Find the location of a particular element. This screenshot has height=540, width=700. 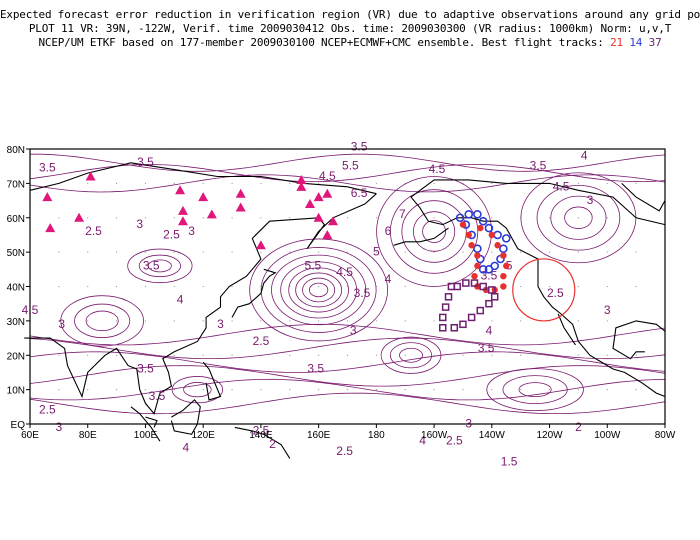

lat-label: 60N is located at coordinates (16, 219).